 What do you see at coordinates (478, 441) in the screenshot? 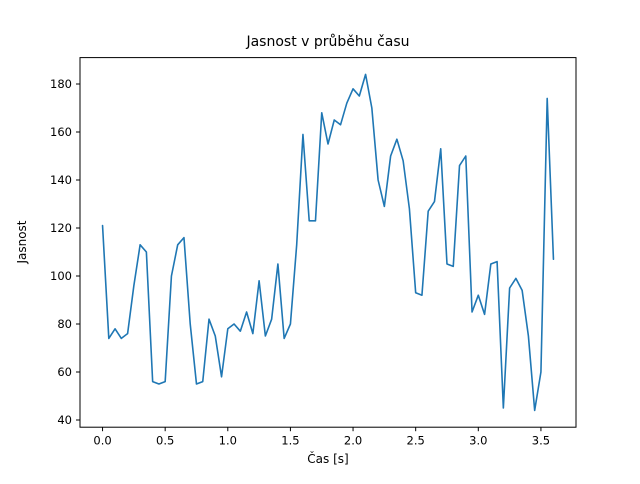
I see `x-tick-label: 3.0` at bounding box center [478, 441].